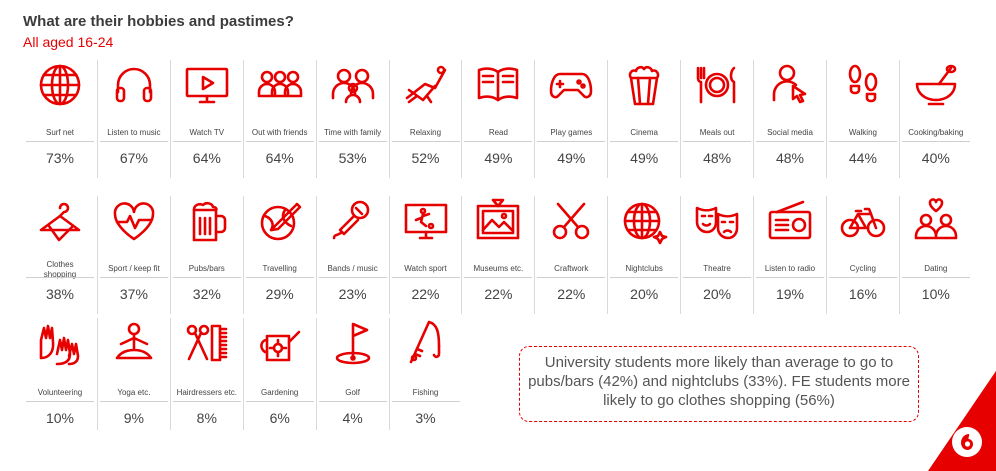  I want to click on hobby-percentage: 10%, so click(60, 418).